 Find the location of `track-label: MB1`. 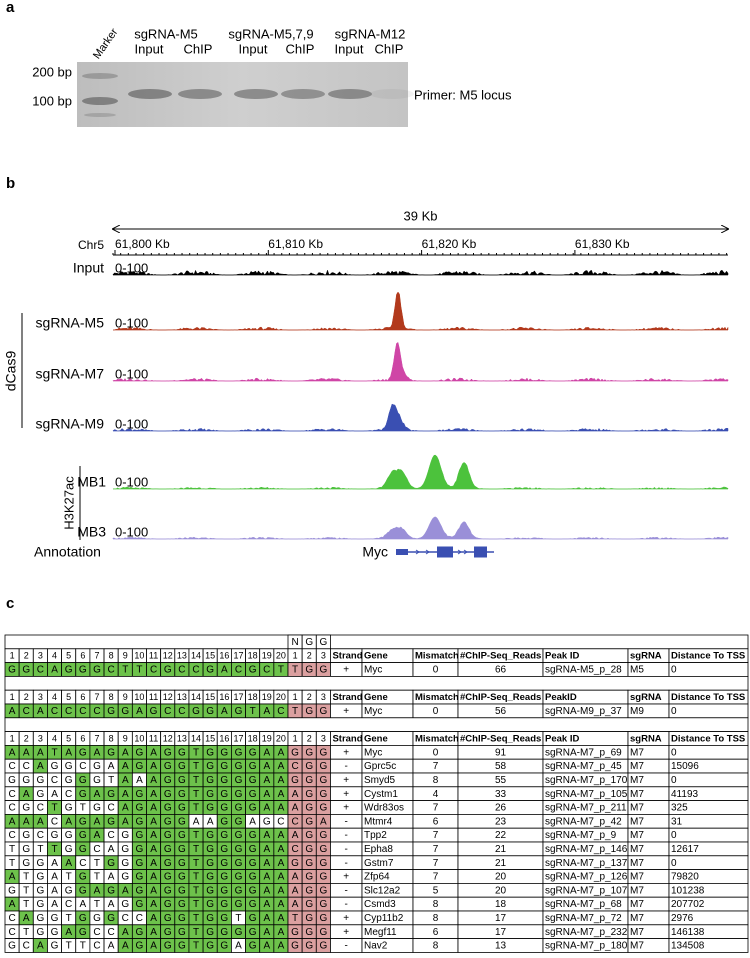

track-label: MB1 is located at coordinates (91, 482).